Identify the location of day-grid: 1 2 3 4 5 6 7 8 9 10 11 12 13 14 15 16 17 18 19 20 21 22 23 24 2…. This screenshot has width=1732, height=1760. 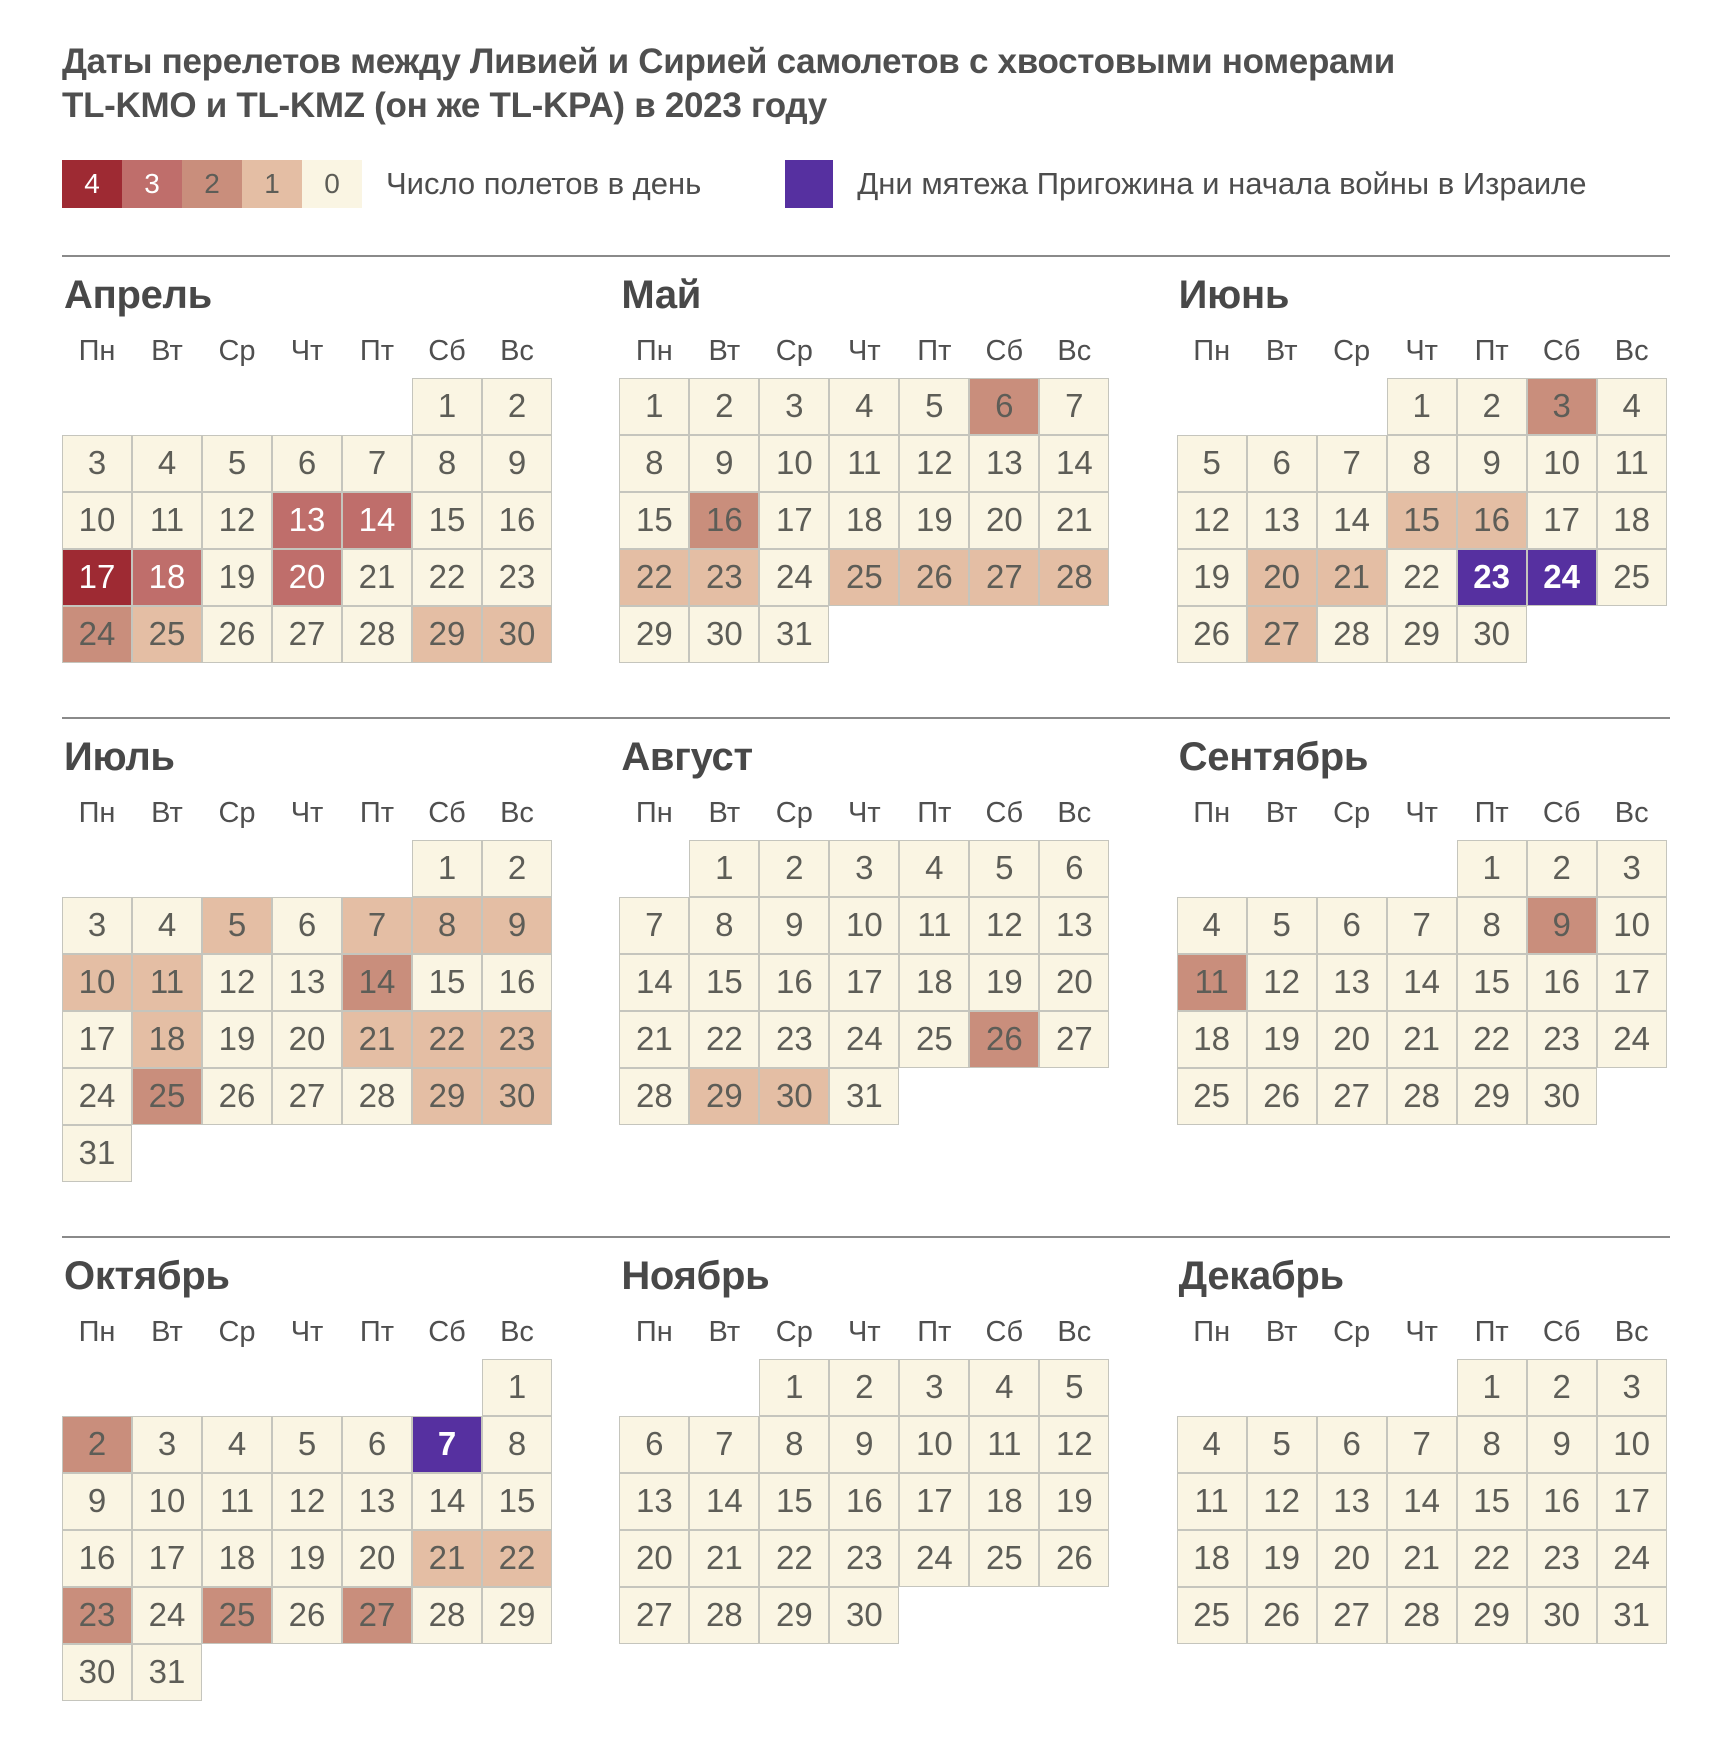
(865, 982).